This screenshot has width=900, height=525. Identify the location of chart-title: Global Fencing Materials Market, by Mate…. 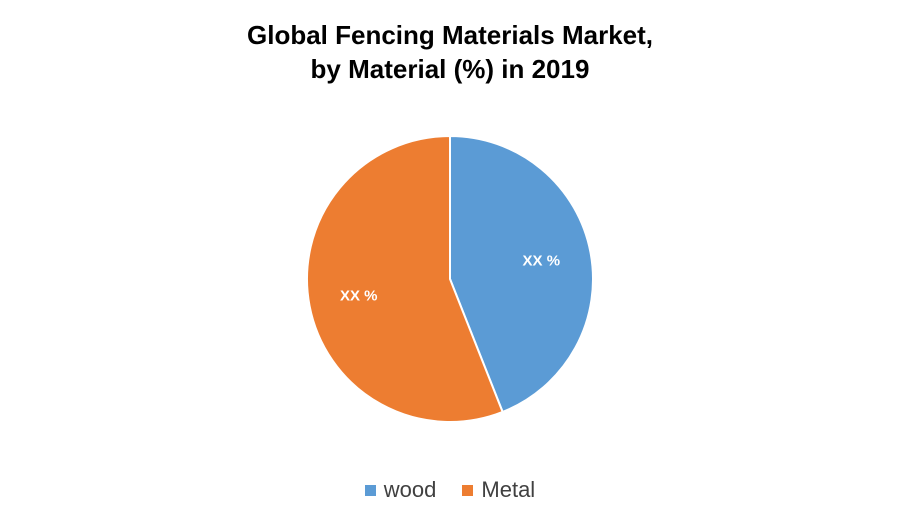
(450, 52).